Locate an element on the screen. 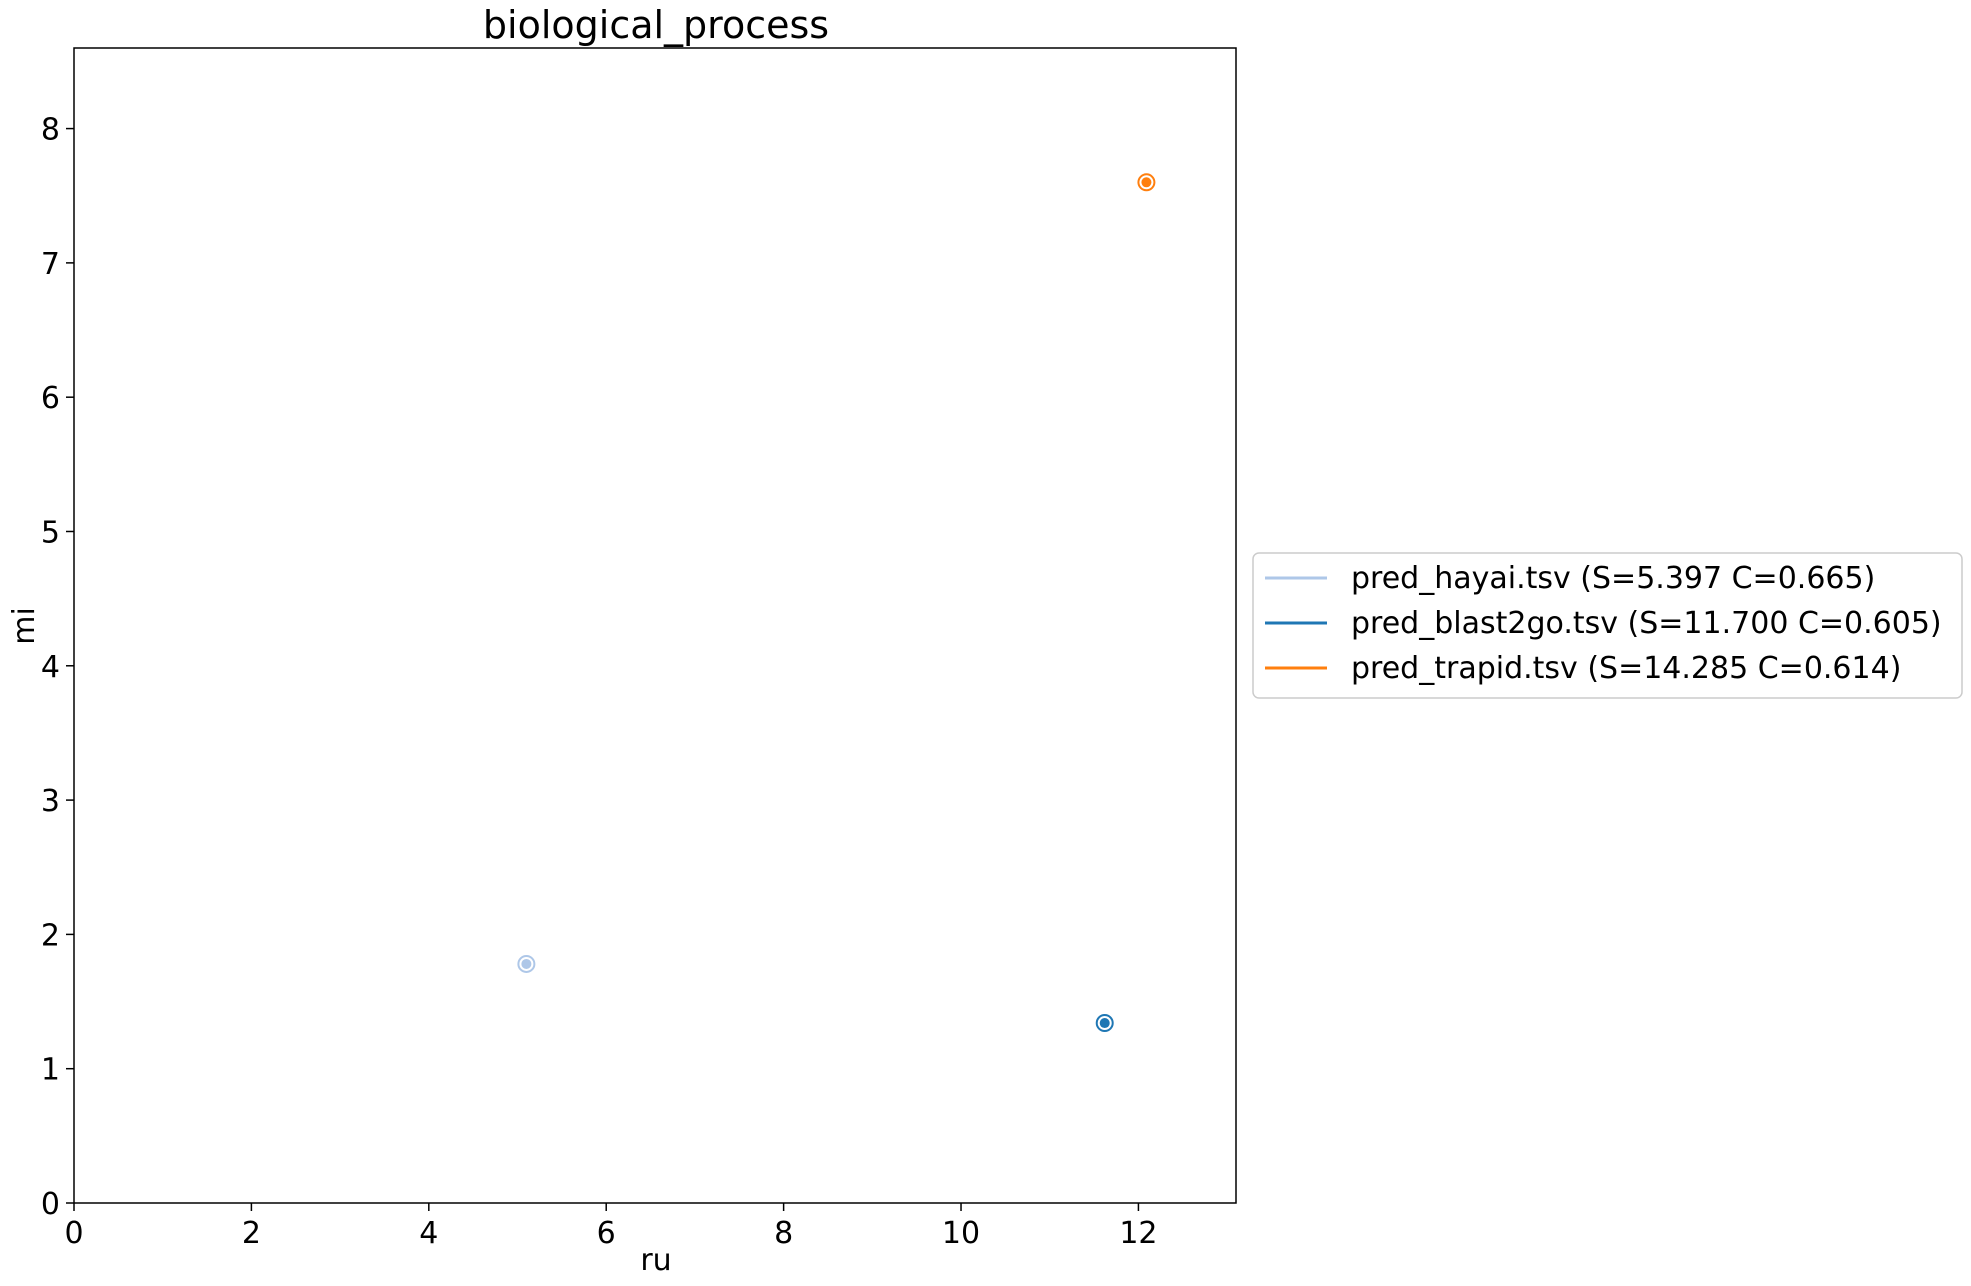  legend-entry: pred_hayai.tsv (S=5.397 C=0.665) is located at coordinates (1570, 578).